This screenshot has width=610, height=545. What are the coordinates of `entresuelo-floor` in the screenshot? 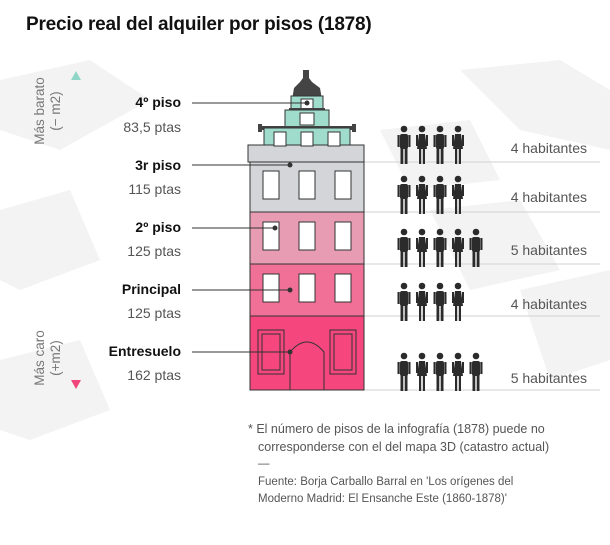 It's located at (307, 353).